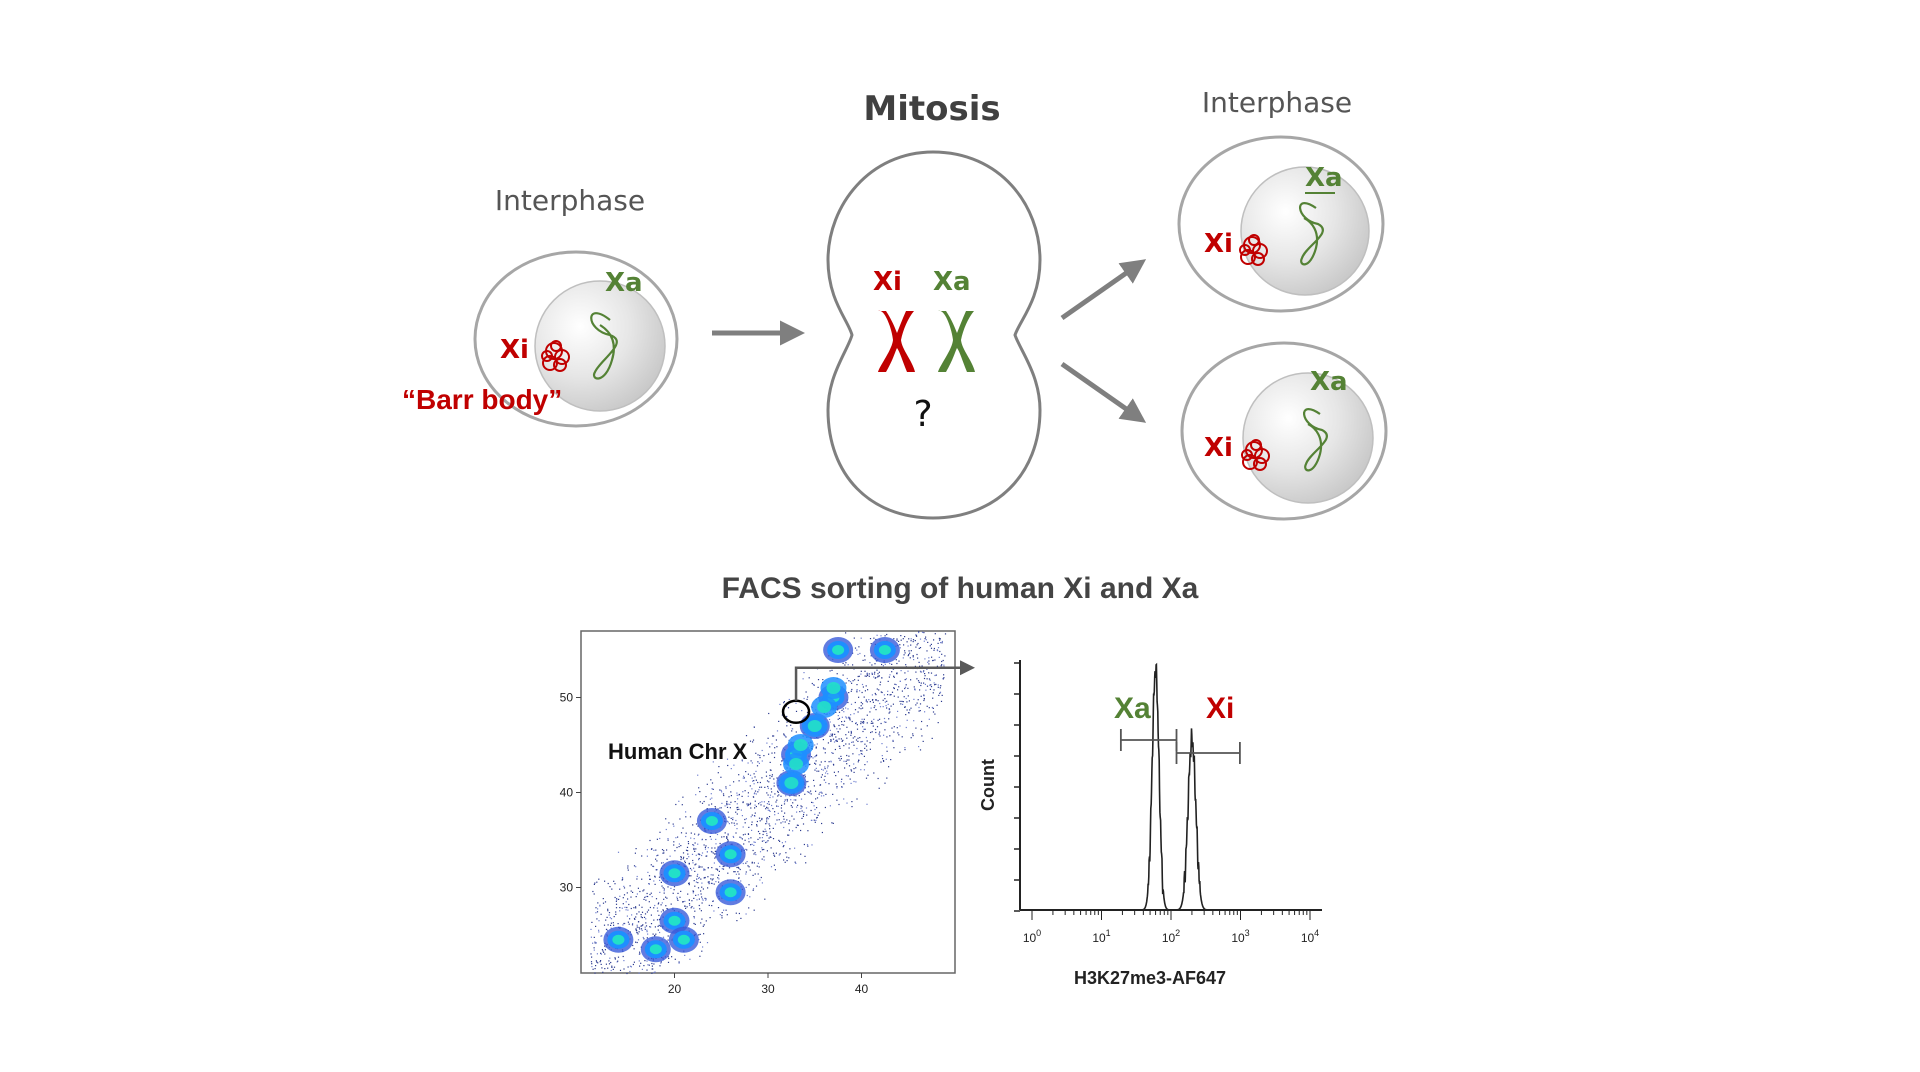 Image resolution: width=1920 pixels, height=1072 pixels. I want to click on mitosis-xi-label: Xi, so click(887, 282).